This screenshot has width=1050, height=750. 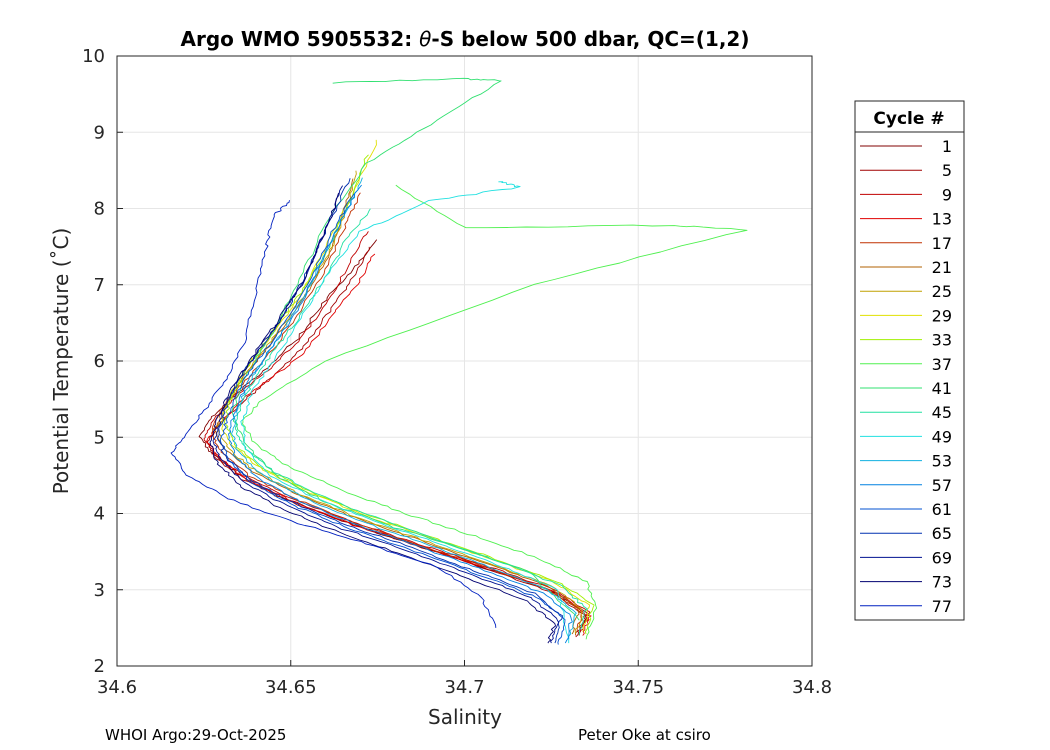 I want to click on legend-label-cycle-37: 37, so click(x=942, y=364).